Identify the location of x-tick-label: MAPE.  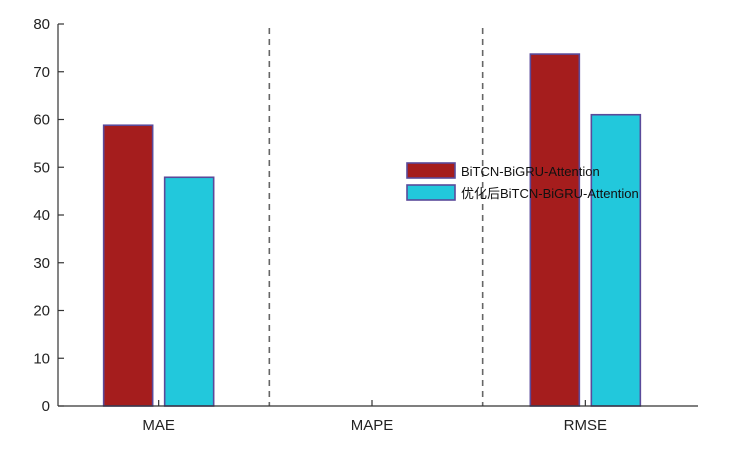
(372, 425).